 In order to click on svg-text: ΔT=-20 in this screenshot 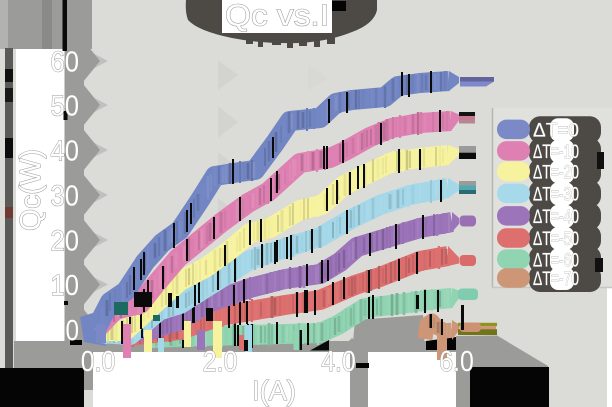, I will do `click(556, 173)`.